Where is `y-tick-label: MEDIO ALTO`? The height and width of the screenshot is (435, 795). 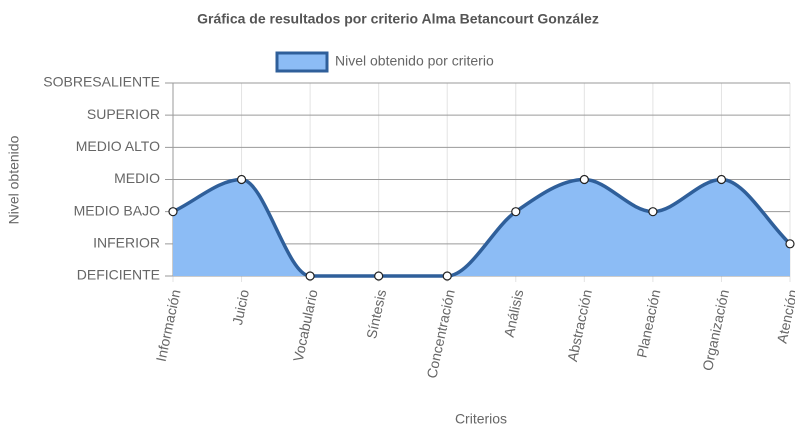
y-tick-label: MEDIO ALTO is located at coordinates (118, 146).